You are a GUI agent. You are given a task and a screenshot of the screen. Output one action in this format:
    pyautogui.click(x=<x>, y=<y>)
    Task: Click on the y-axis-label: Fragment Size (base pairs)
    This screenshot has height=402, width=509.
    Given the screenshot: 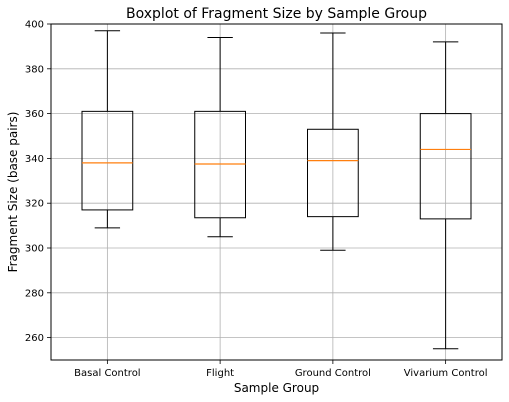 What is the action you would take?
    pyautogui.click(x=13, y=192)
    